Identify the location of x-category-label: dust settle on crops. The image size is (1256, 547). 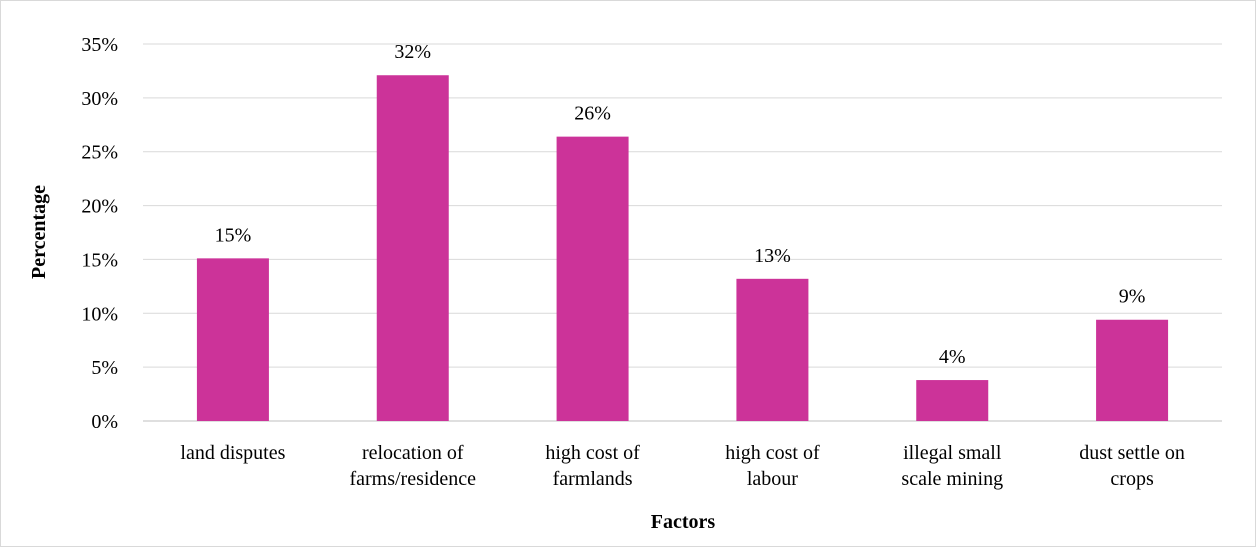
(1132, 466).